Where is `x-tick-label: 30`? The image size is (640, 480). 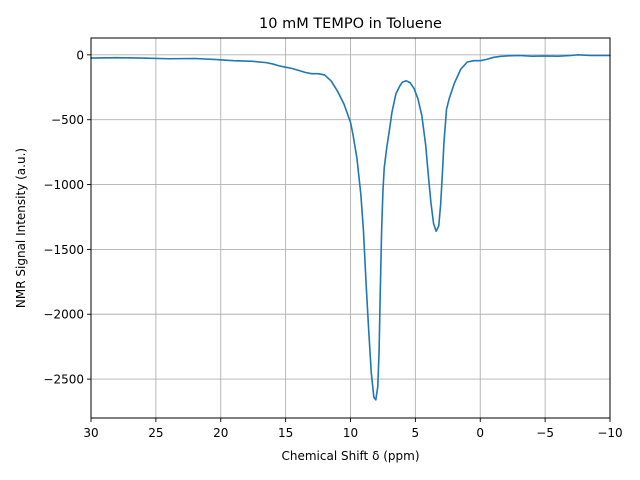 x-tick-label: 30 is located at coordinates (90, 433).